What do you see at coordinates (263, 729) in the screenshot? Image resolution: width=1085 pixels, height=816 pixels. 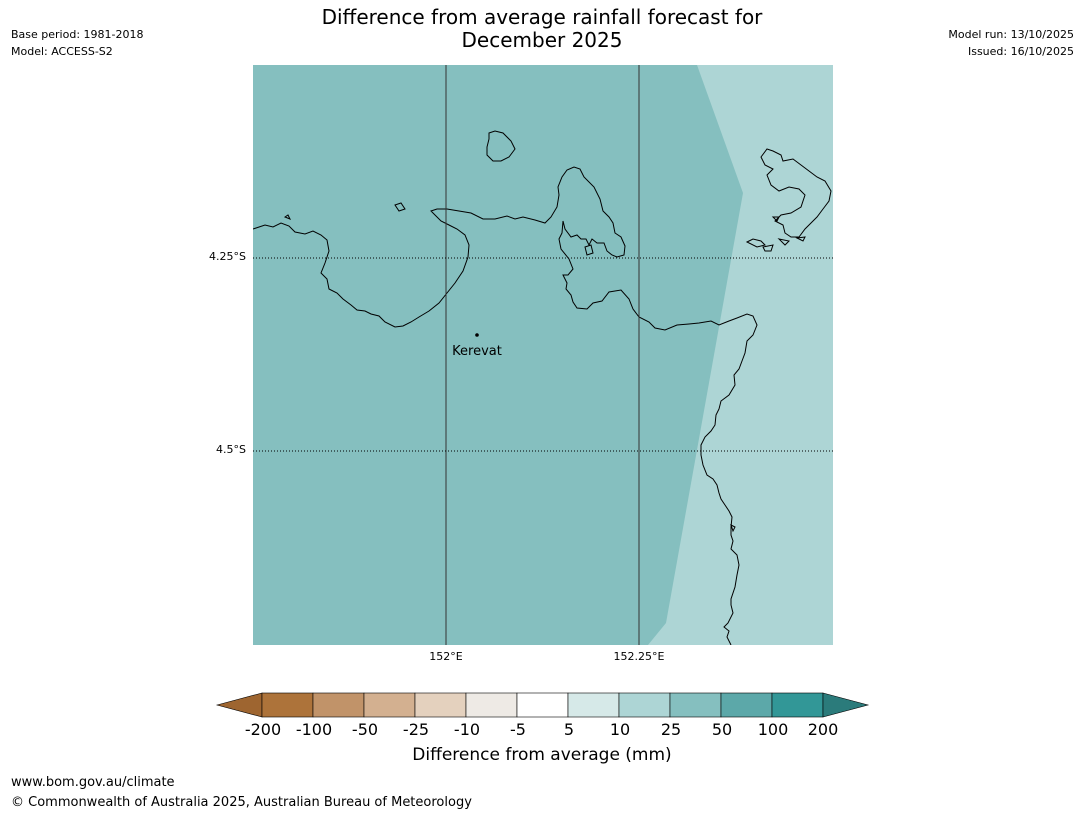 I see `colorbar-label-1: -200` at bounding box center [263, 729].